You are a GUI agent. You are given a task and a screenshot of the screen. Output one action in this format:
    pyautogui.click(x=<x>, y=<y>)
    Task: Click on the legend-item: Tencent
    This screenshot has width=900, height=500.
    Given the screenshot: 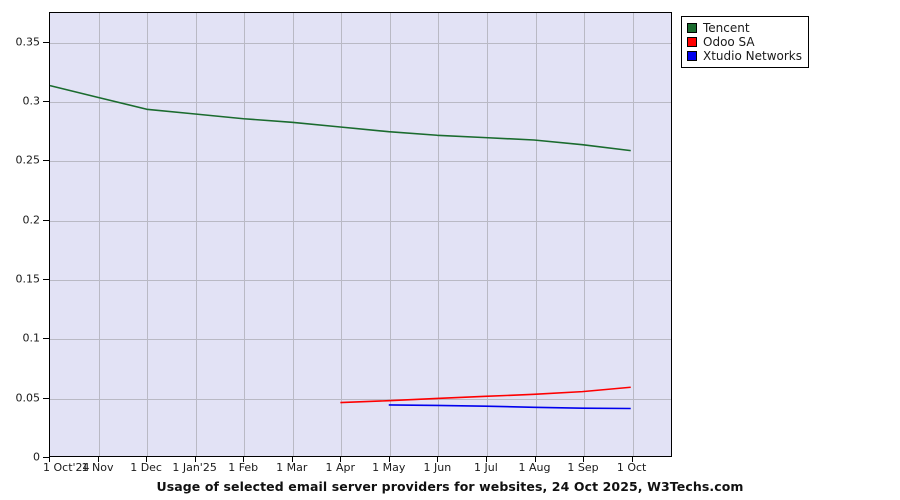 What is the action you would take?
    pyautogui.click(x=744, y=28)
    